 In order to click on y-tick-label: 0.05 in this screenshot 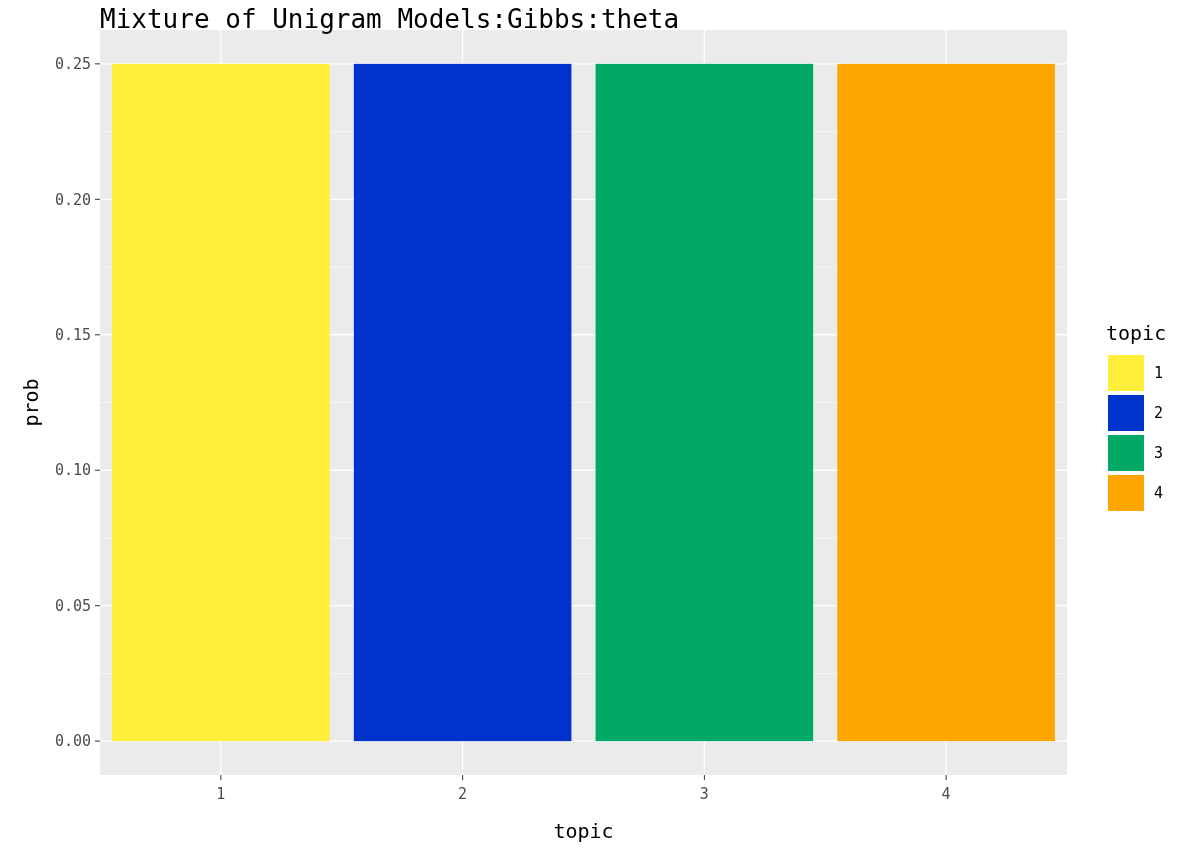, I will do `click(72, 605)`.